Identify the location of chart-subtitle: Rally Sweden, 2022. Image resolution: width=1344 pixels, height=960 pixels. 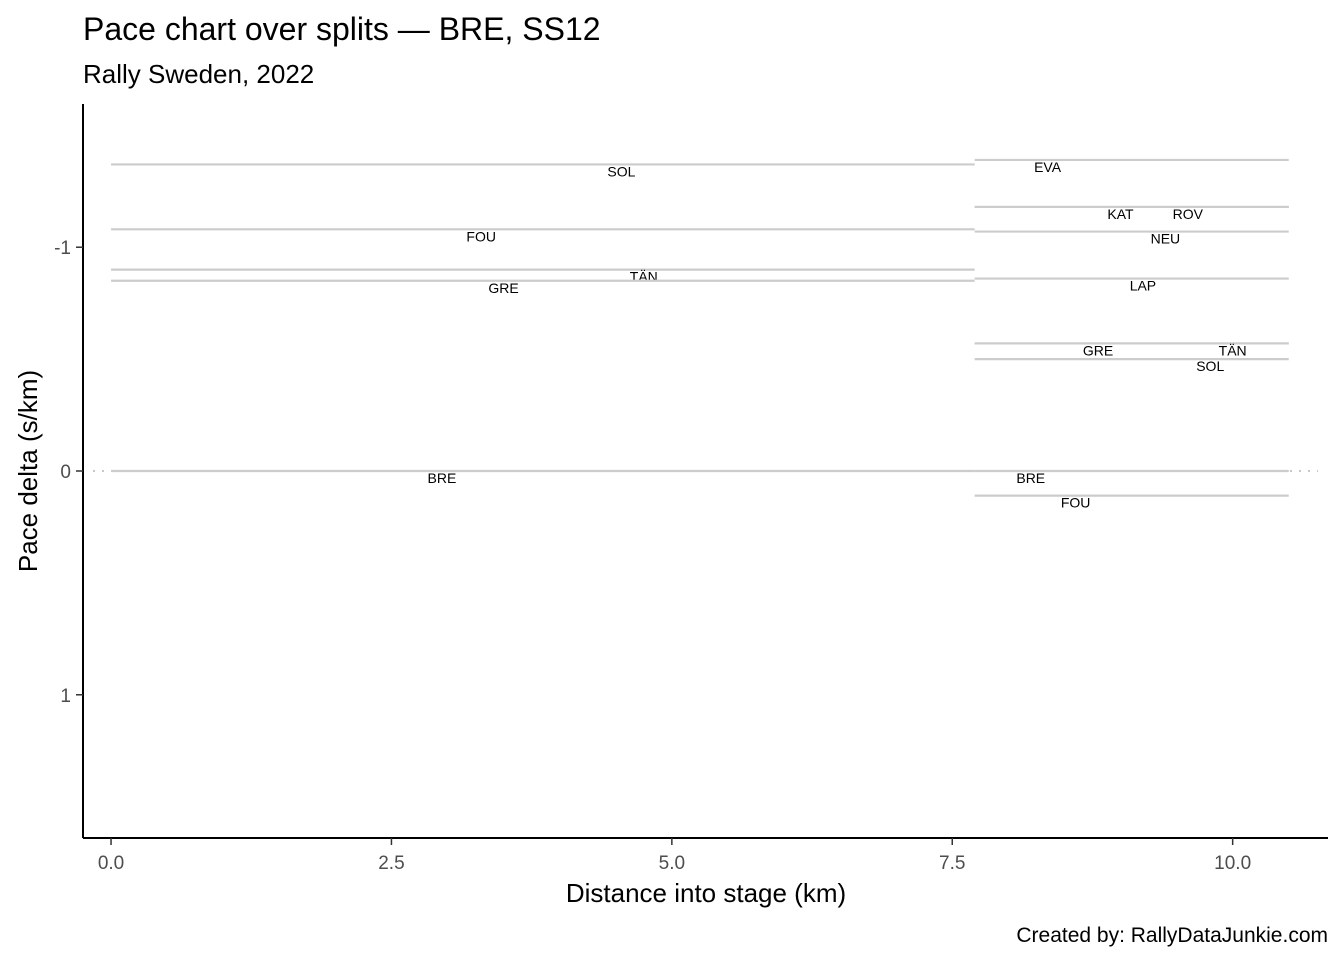
(198, 74).